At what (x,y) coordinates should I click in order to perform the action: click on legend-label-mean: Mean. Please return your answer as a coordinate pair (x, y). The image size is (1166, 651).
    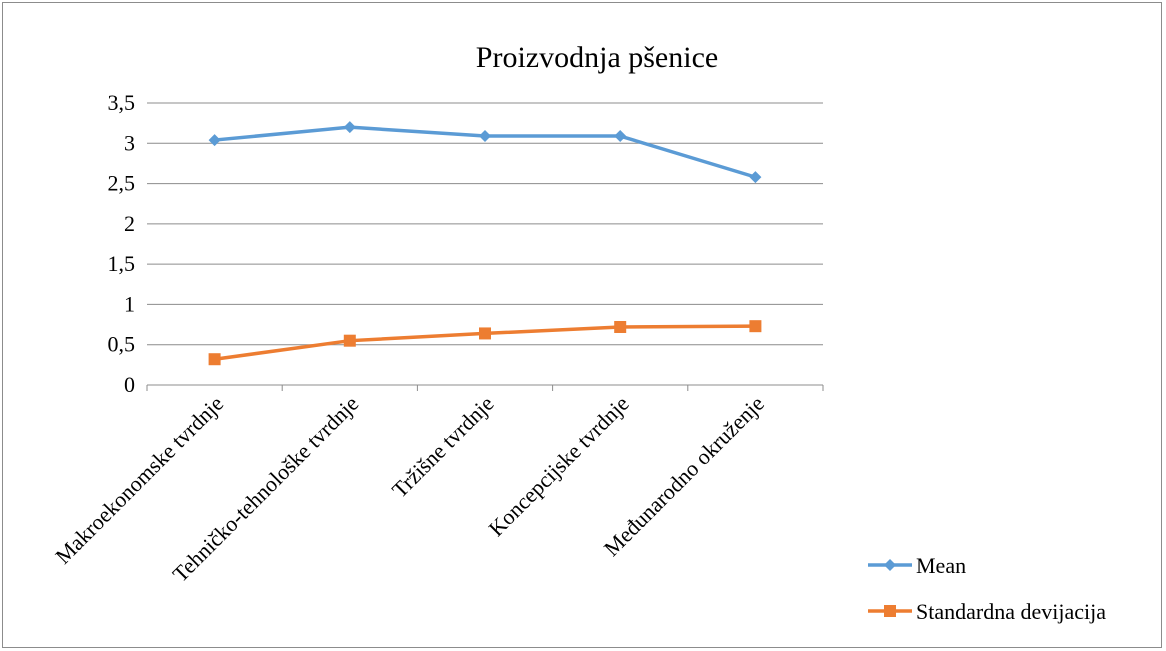
    Looking at the image, I should click on (941, 565).